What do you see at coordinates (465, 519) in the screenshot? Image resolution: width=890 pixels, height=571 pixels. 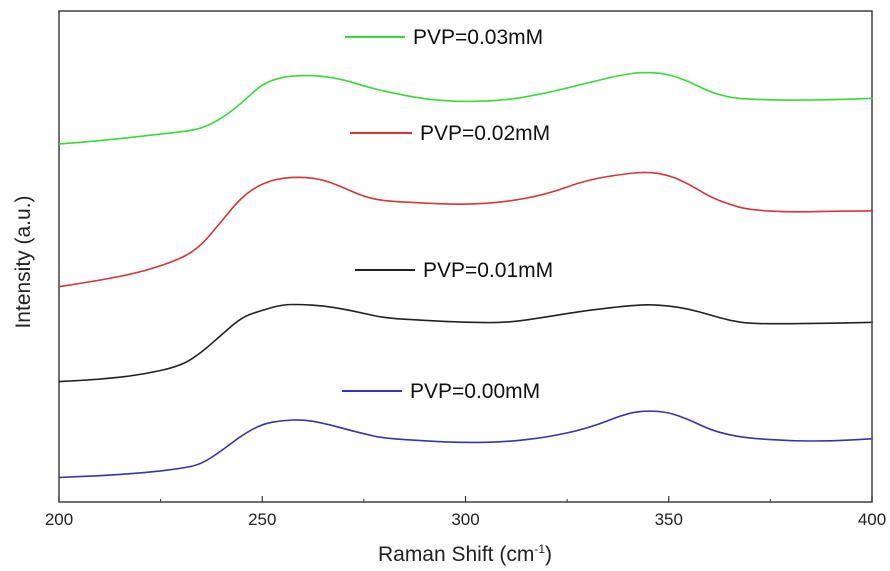 I see `x-tick-label-300: 300` at bounding box center [465, 519].